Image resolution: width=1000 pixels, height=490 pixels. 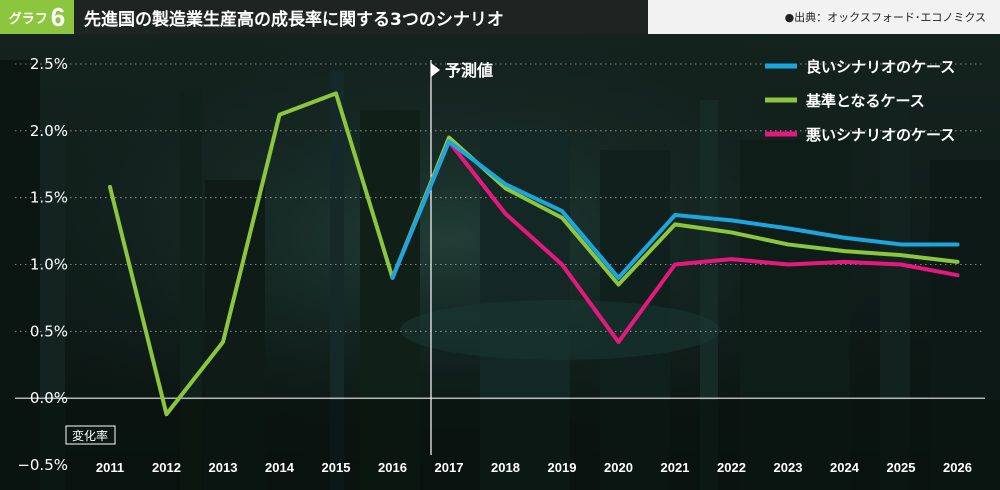 I want to click on x-tick-label: 2023, so click(x=788, y=467).